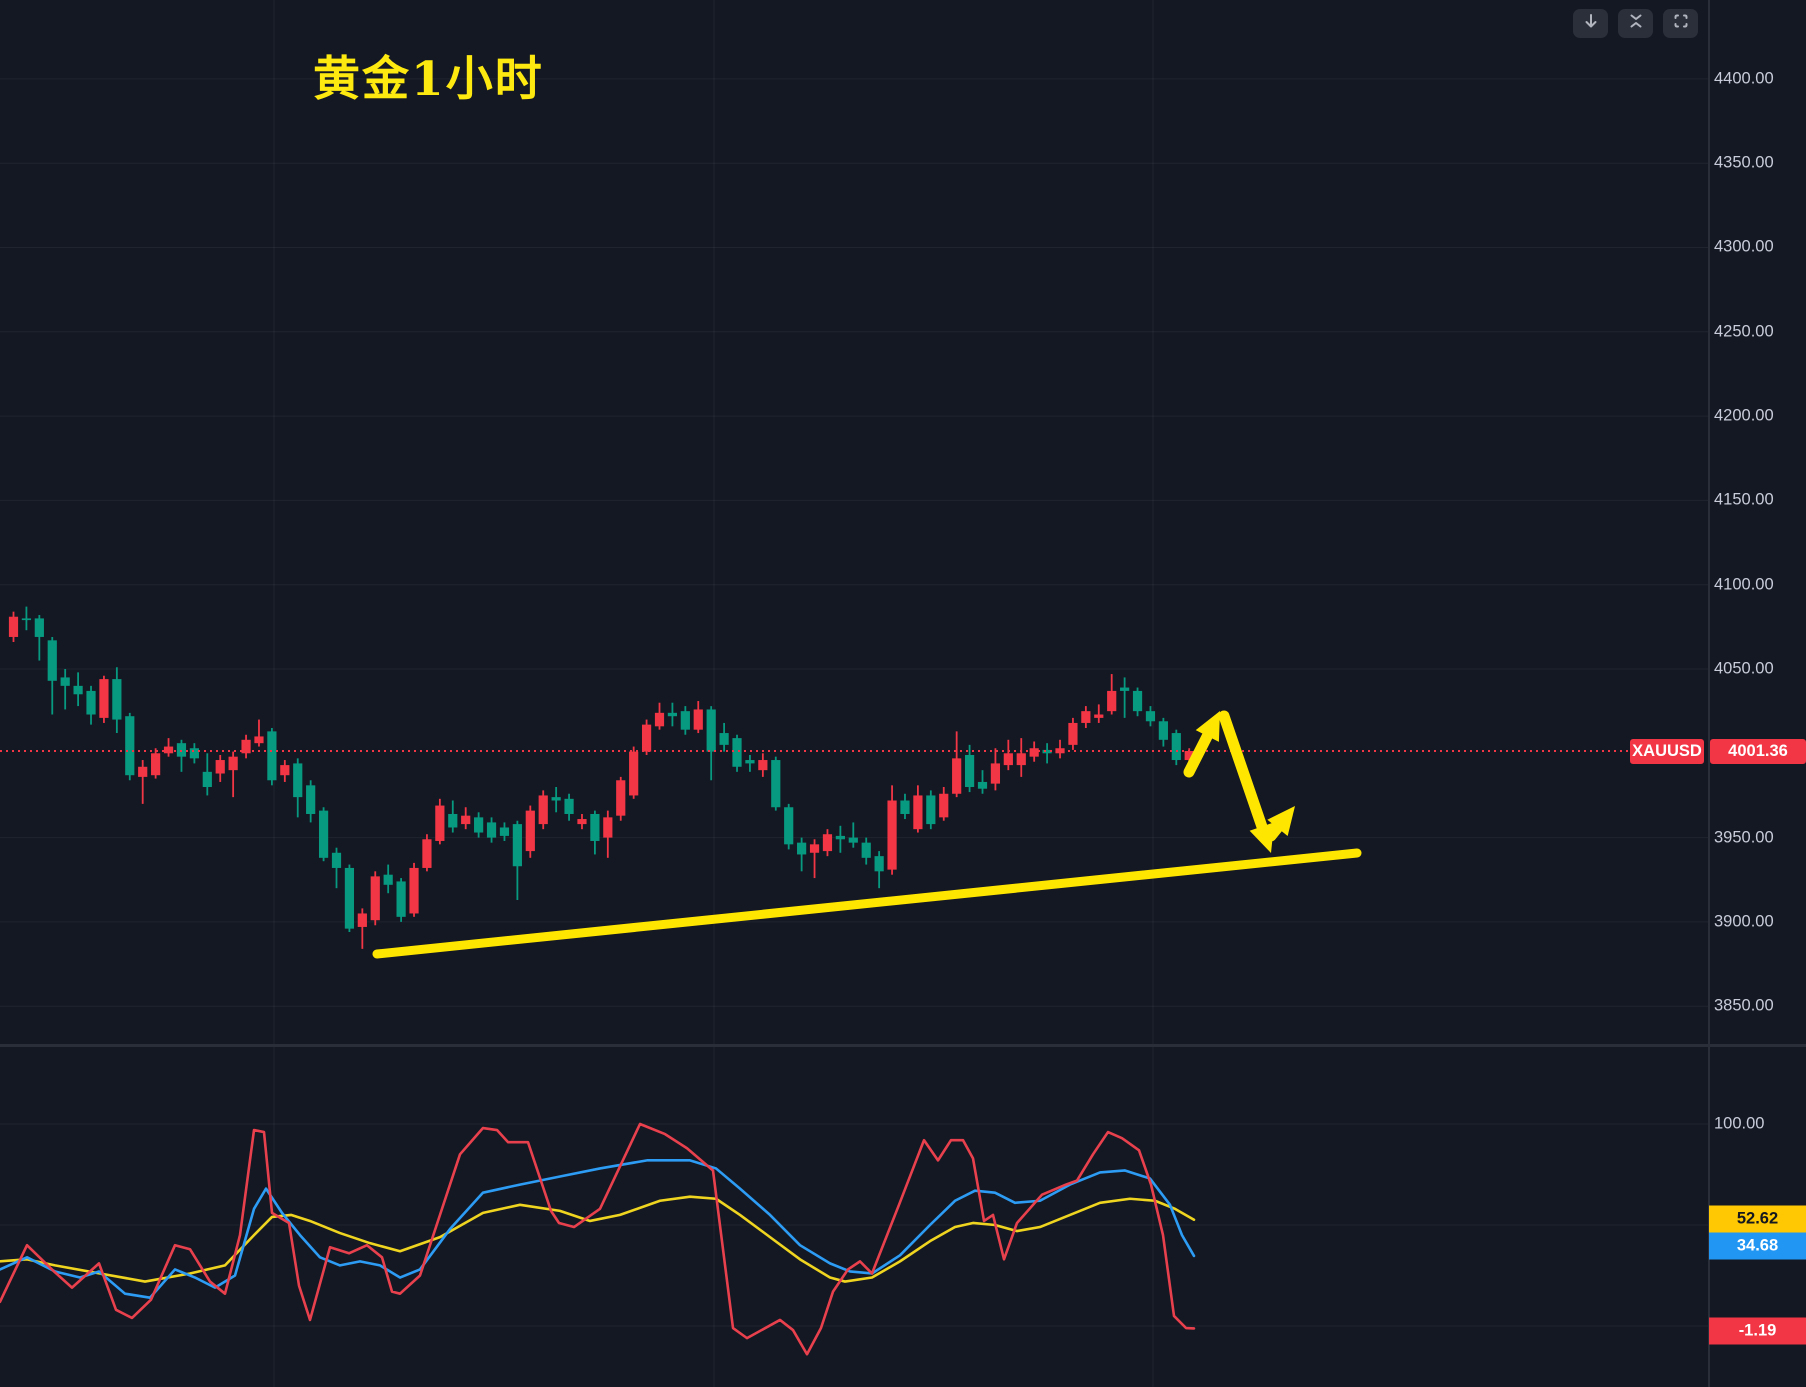 The width and height of the screenshot is (1806, 1387). I want to click on chart-title: 黄金1小时, so click(428, 79).